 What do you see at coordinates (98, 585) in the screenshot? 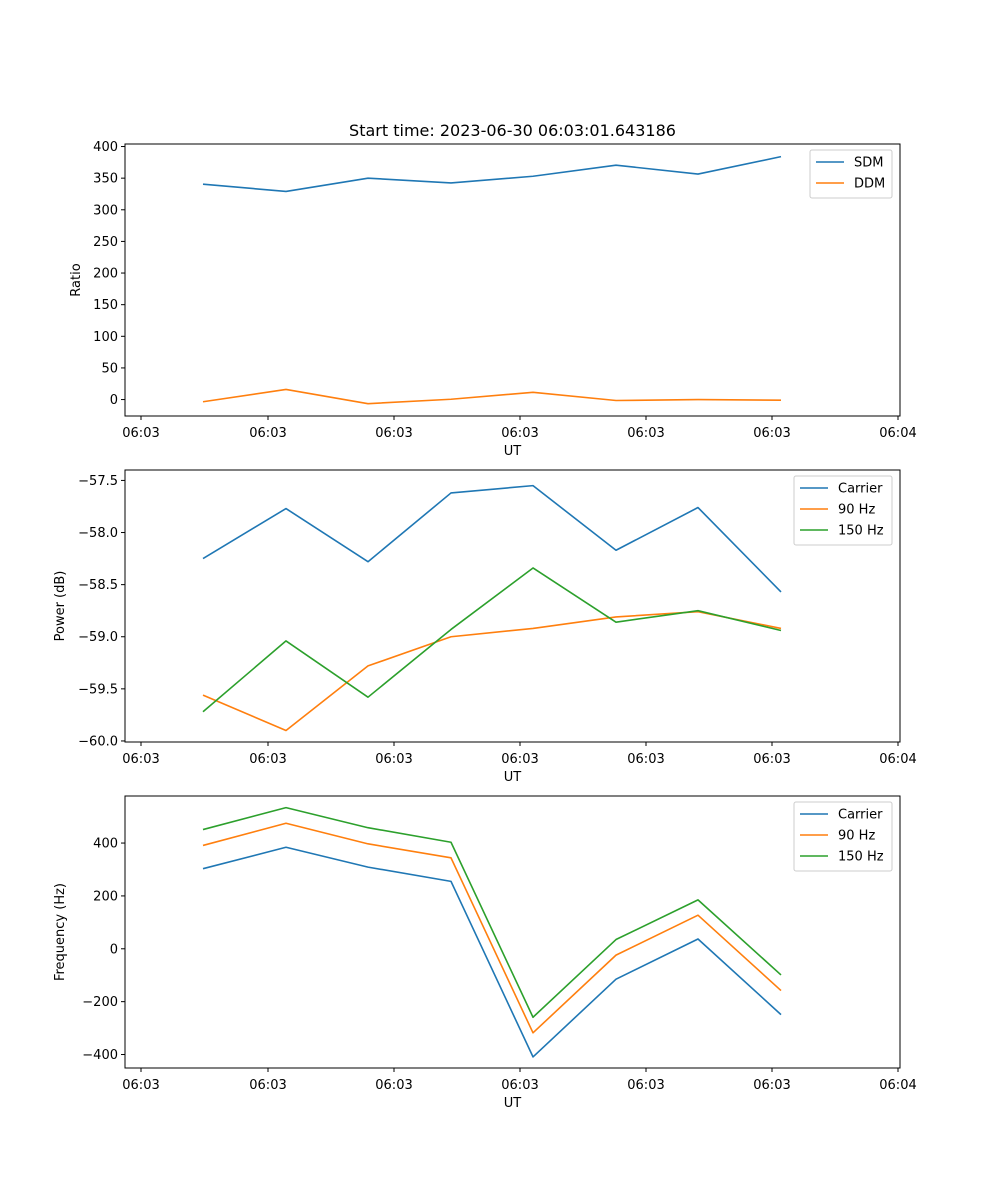
I see `y-tick-label: −58.5` at bounding box center [98, 585].